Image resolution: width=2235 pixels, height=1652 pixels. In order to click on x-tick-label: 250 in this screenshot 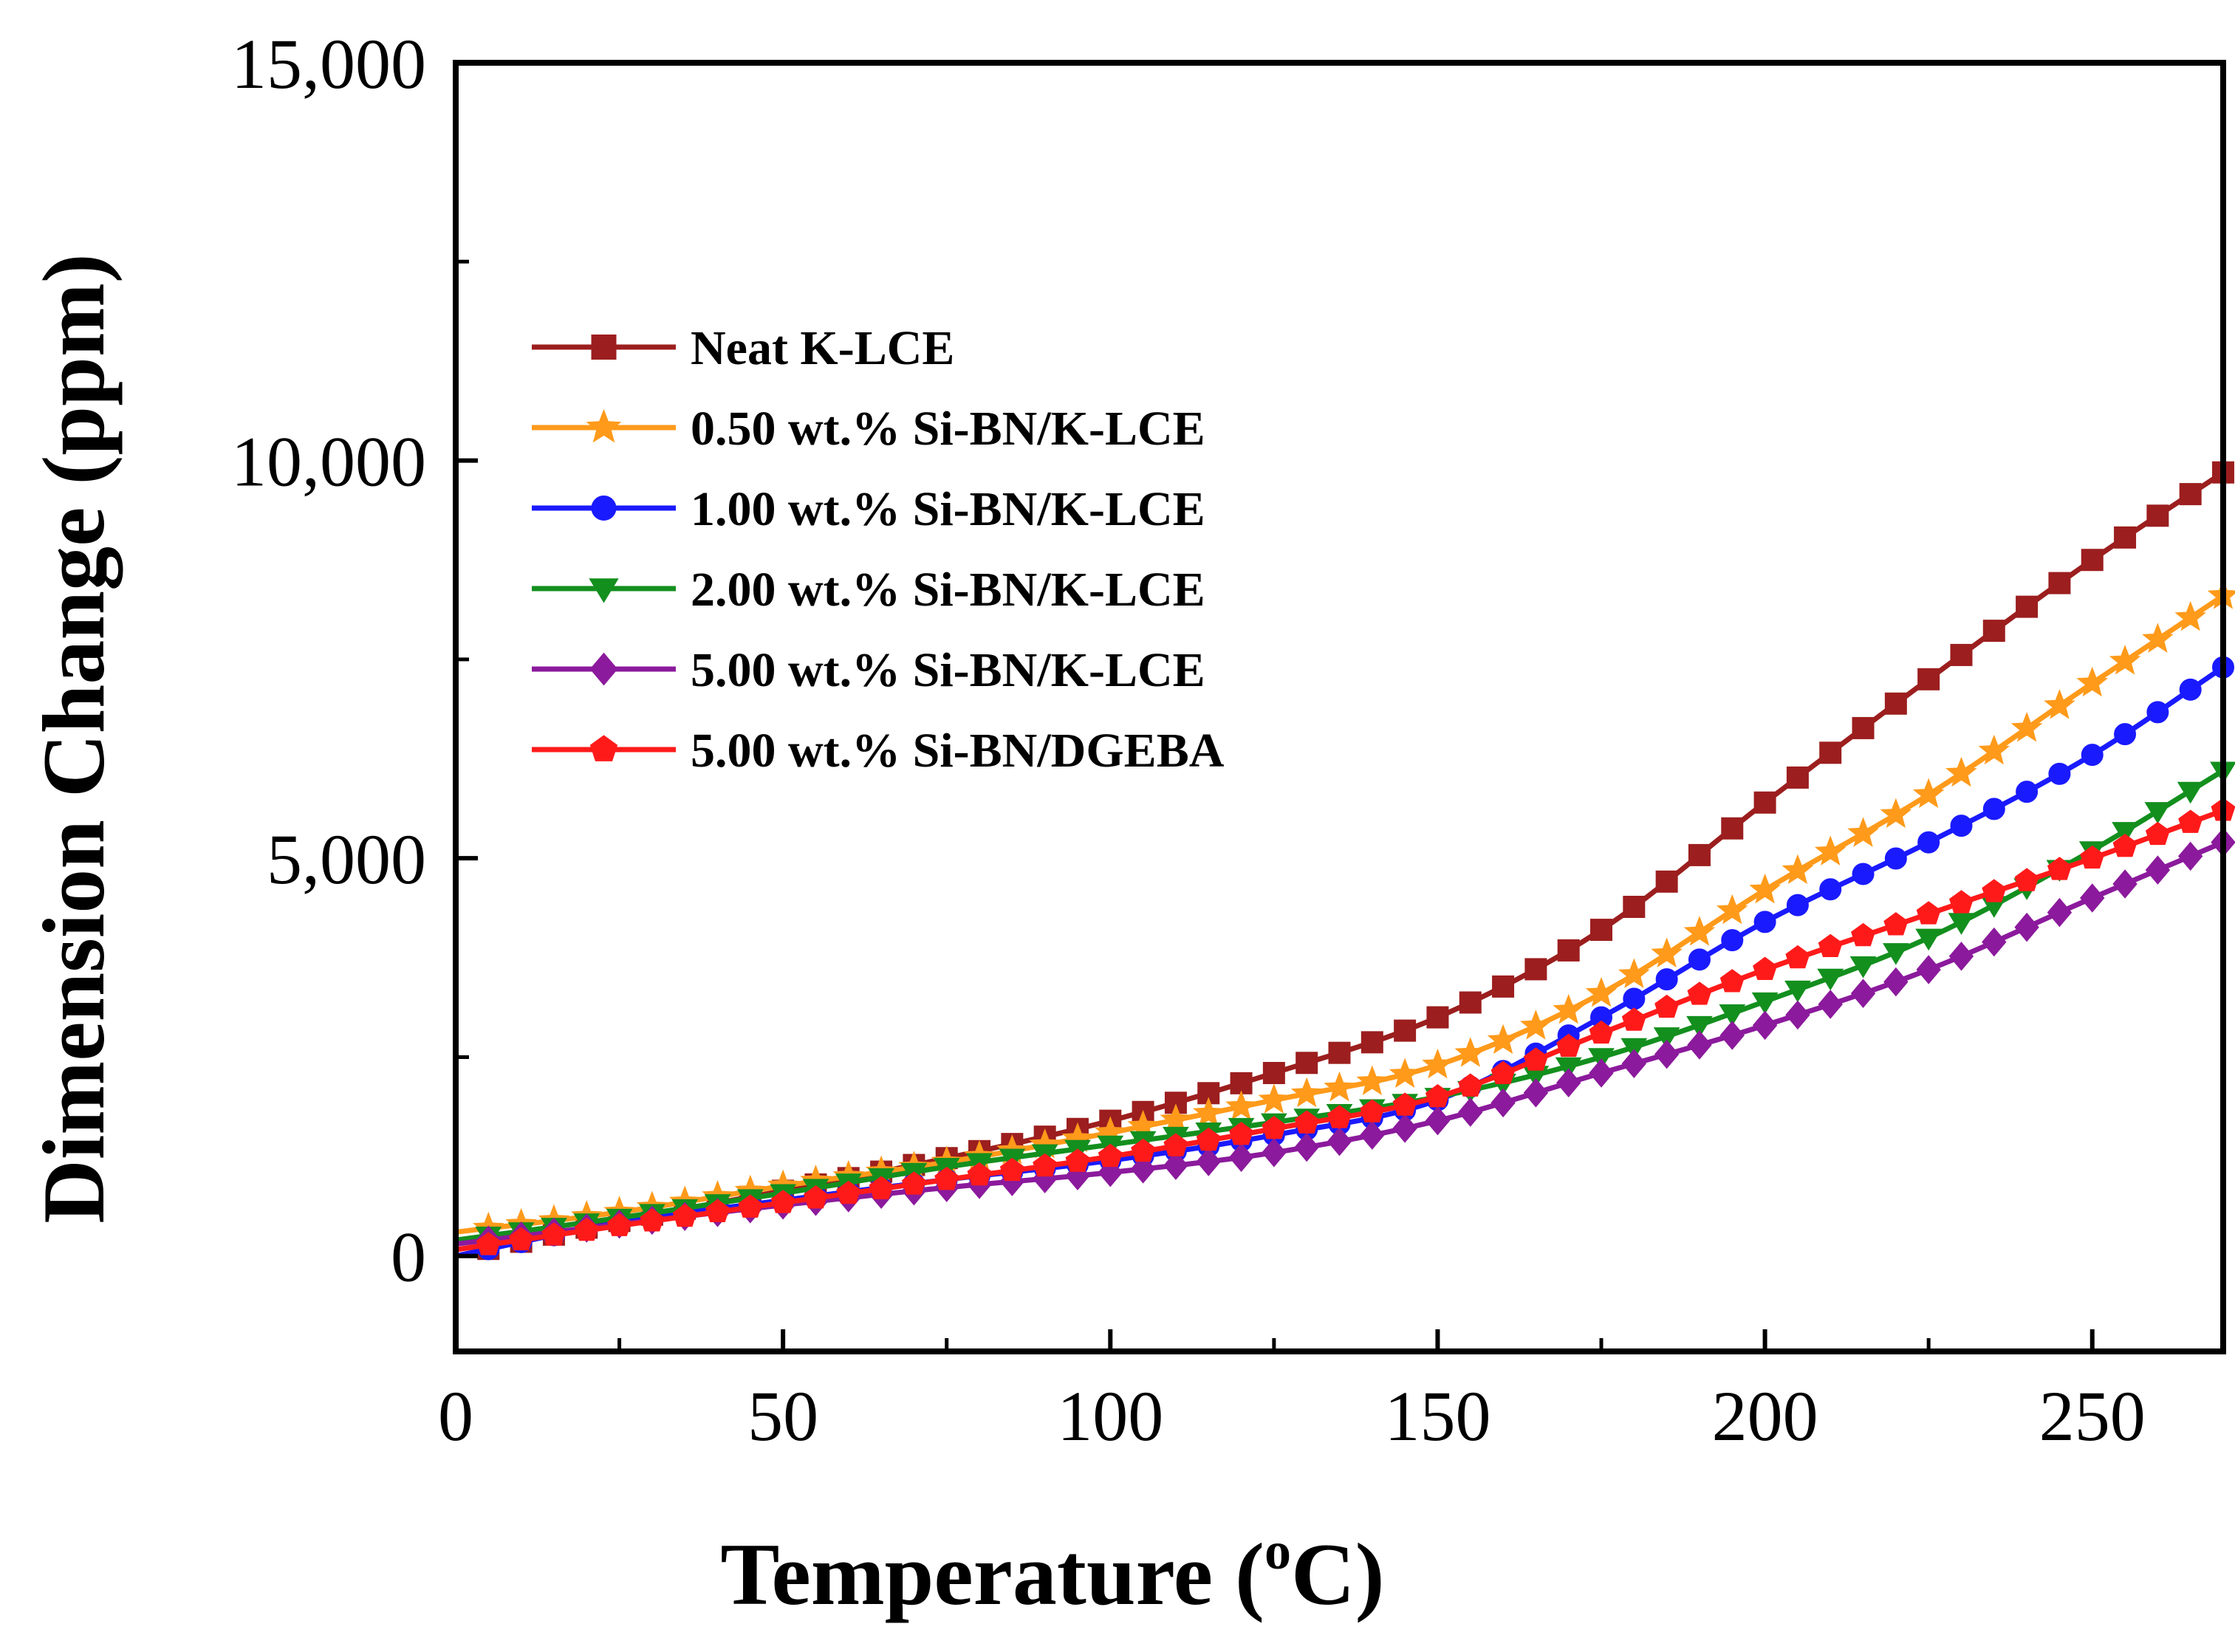, I will do `click(2092, 1416)`.